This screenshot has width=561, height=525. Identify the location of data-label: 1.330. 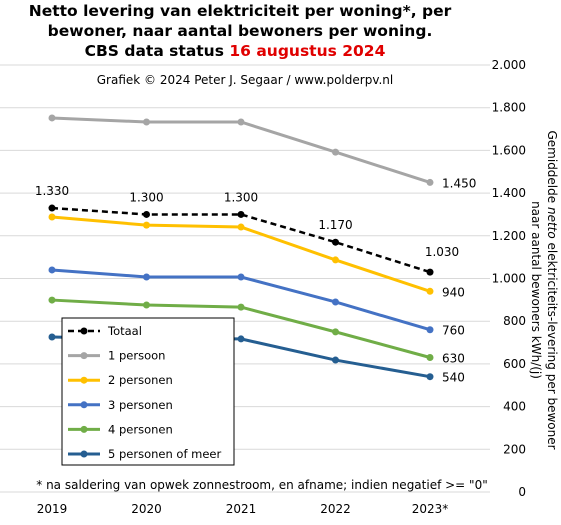
(52, 191).